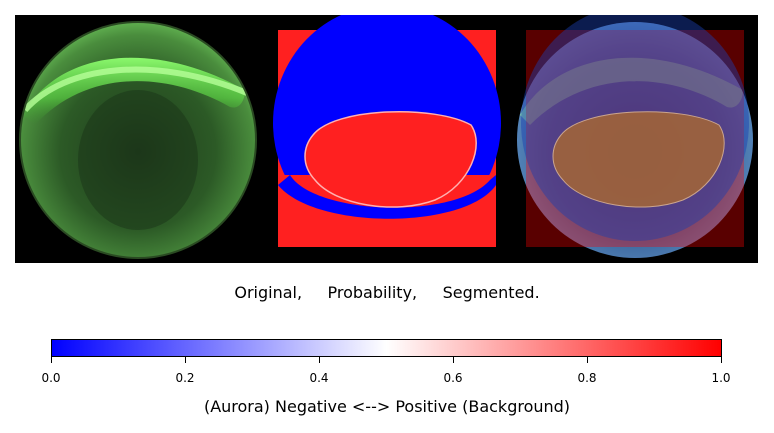 Image resolution: width=774 pixels, height=433 pixels. Describe the element at coordinates (387, 292) in the screenshot. I see `caption: Original, Probability, Segmented.` at that location.